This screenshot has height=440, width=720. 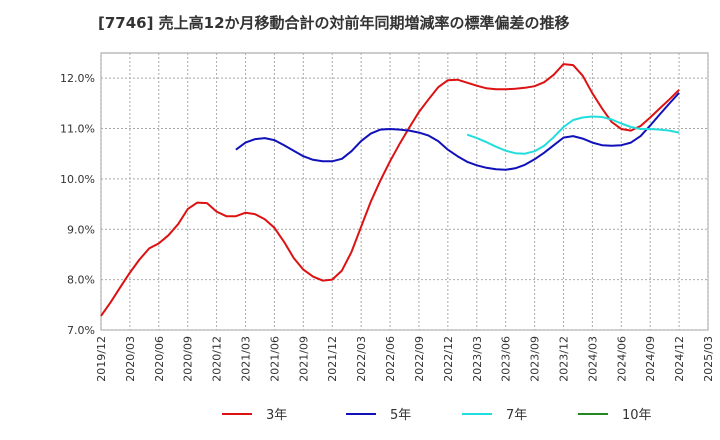 What do you see at coordinates (637, 415) in the screenshot?
I see `legend-label: 10年` at bounding box center [637, 415].